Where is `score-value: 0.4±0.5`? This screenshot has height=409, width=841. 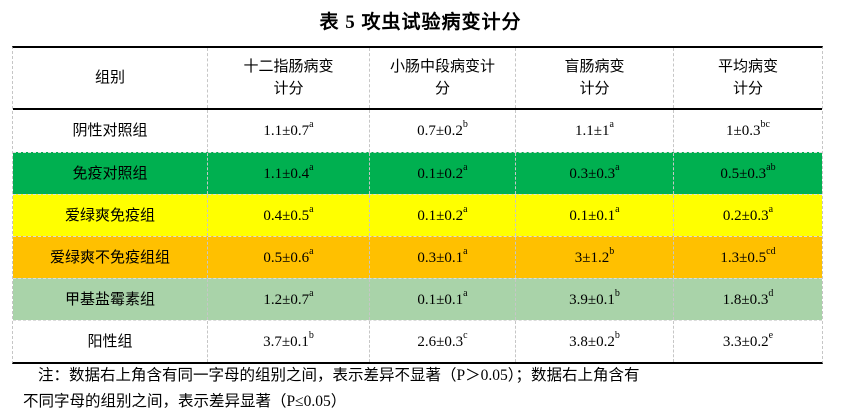 score-value: 0.4±0.5 is located at coordinates (286, 215).